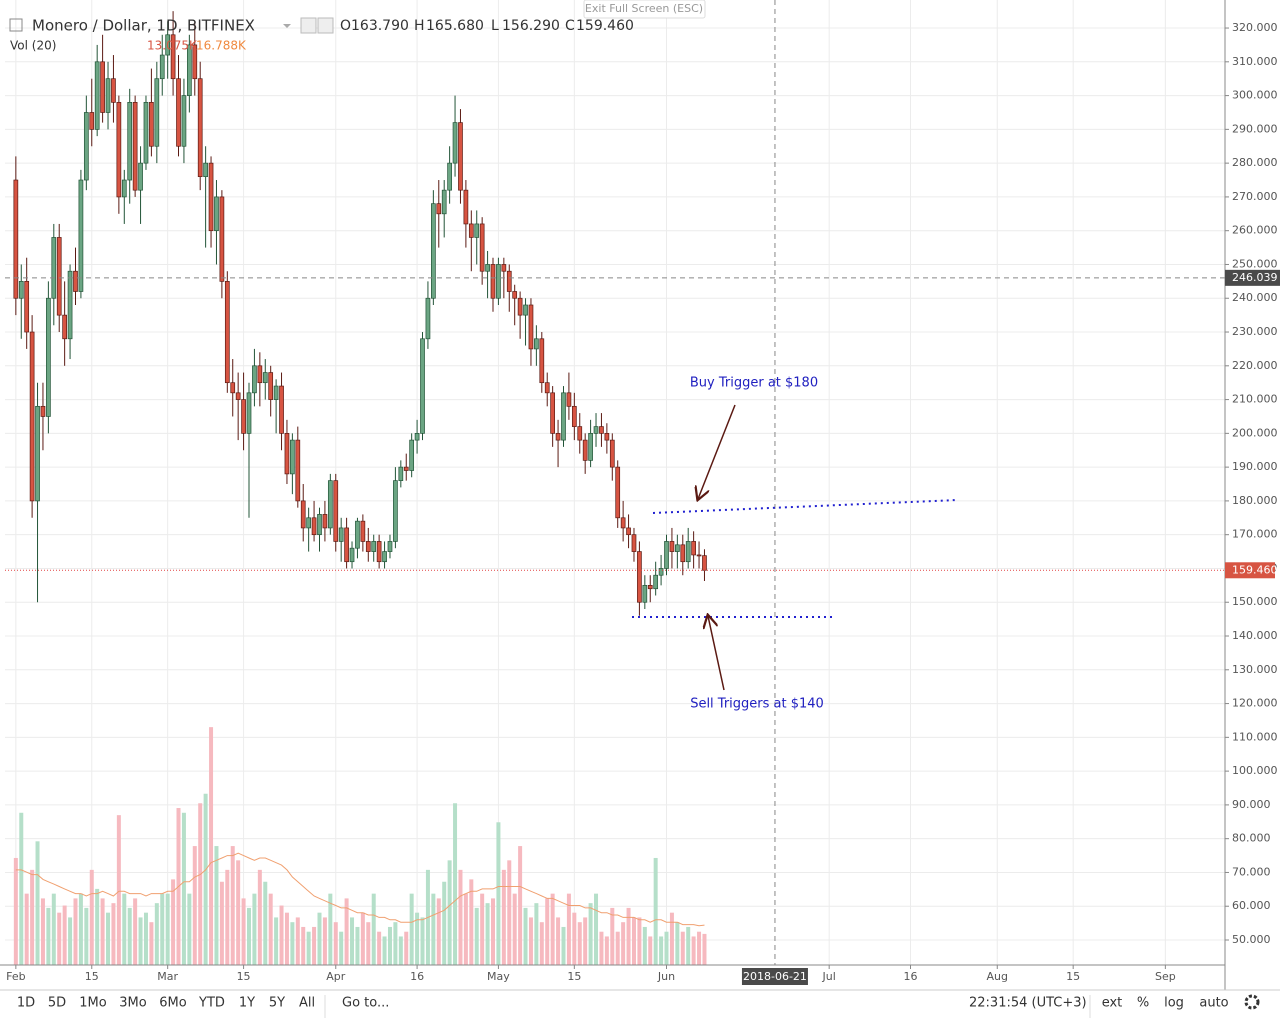  Describe the element at coordinates (277, 1003) in the screenshot. I see `range-button: 5Y` at that location.